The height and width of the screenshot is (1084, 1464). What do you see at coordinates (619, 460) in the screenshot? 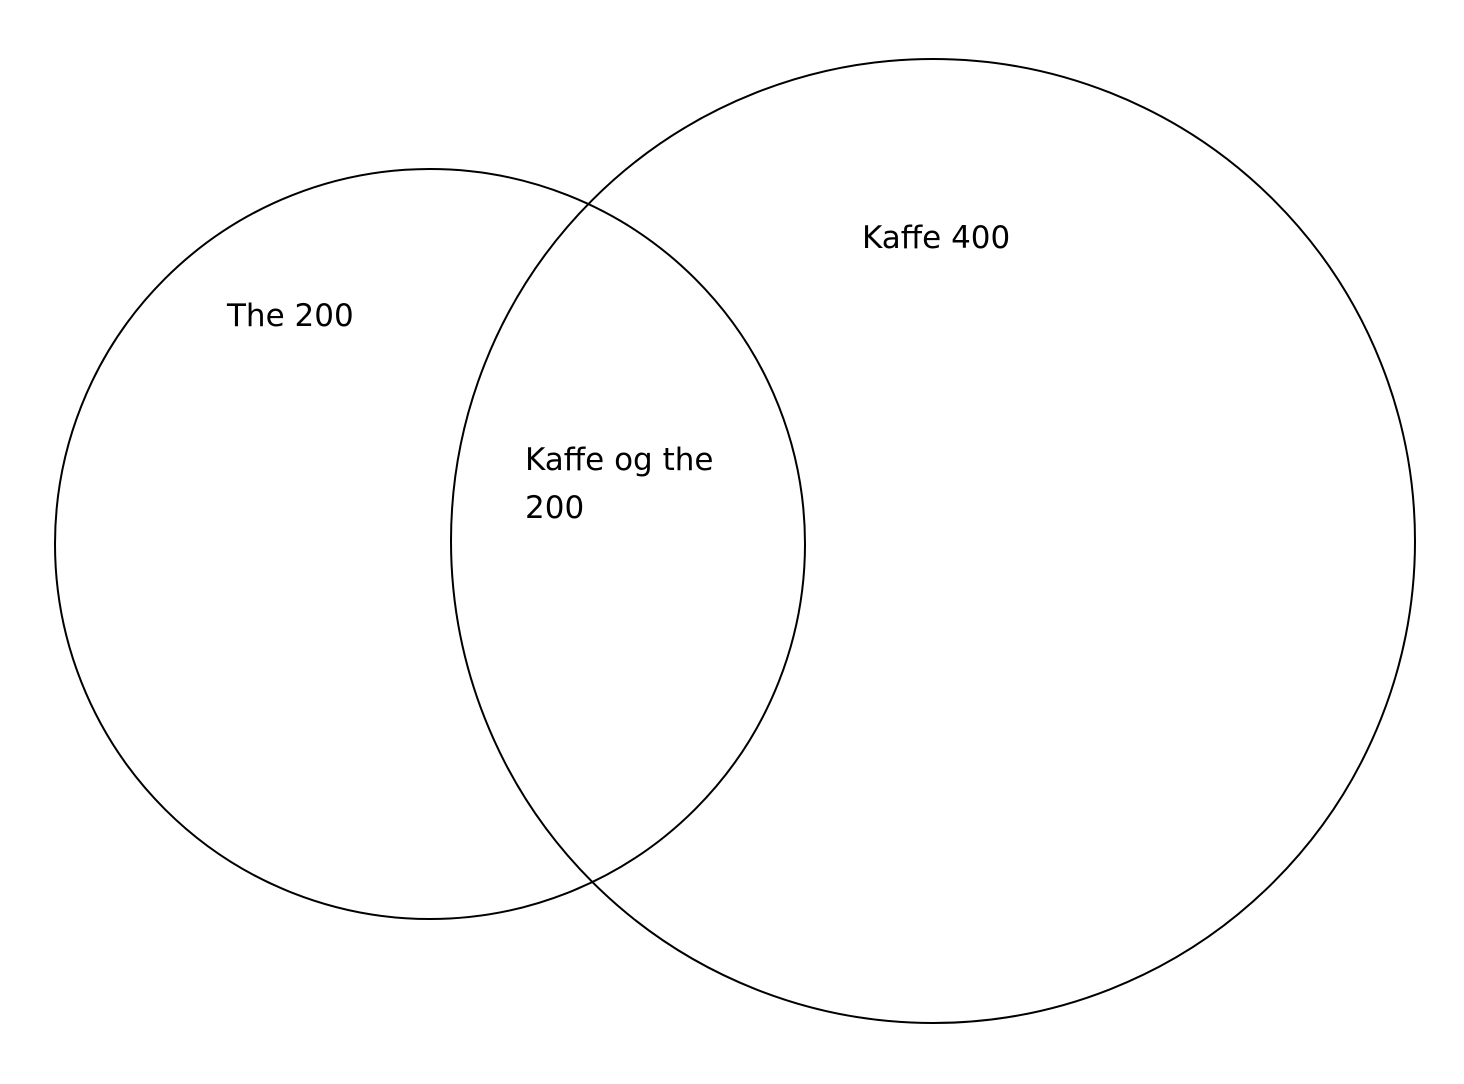
I see `intersection-label-line1: Kaffe og the` at bounding box center [619, 460].